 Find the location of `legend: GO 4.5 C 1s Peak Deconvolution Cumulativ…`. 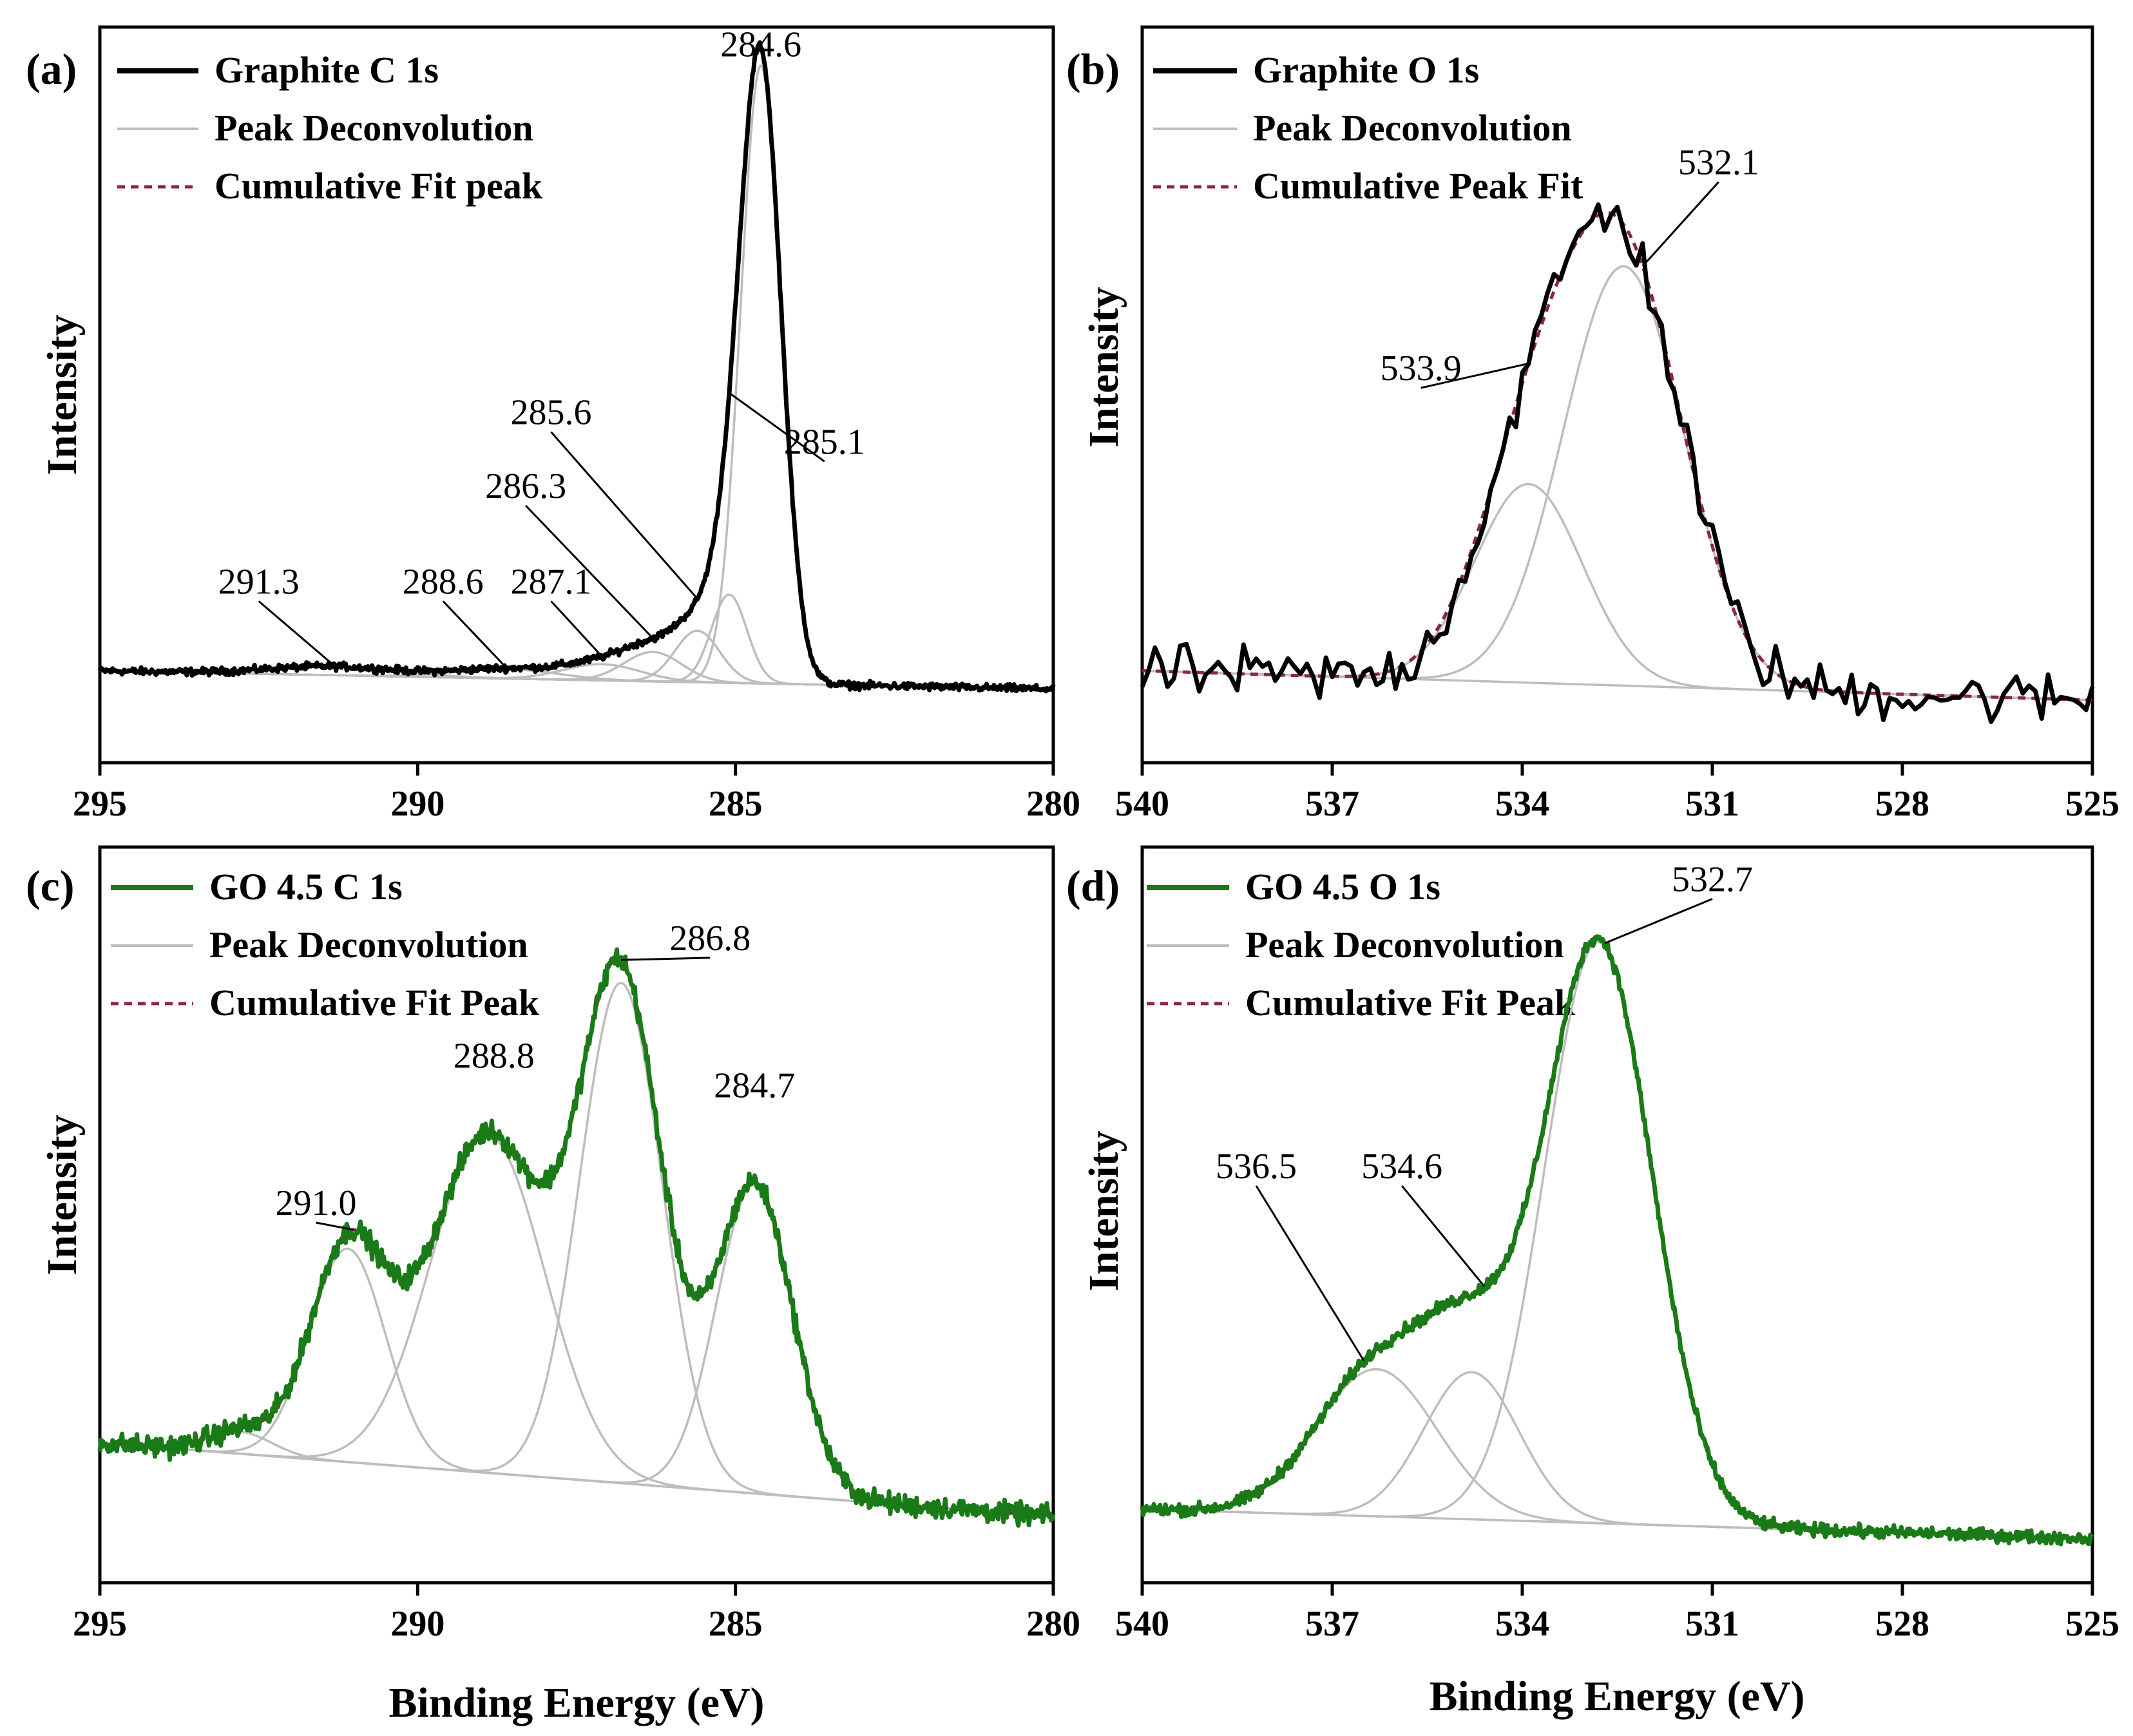

legend: GO 4.5 C 1s Peak Deconvolution Cumulativ… is located at coordinates (325, 945).